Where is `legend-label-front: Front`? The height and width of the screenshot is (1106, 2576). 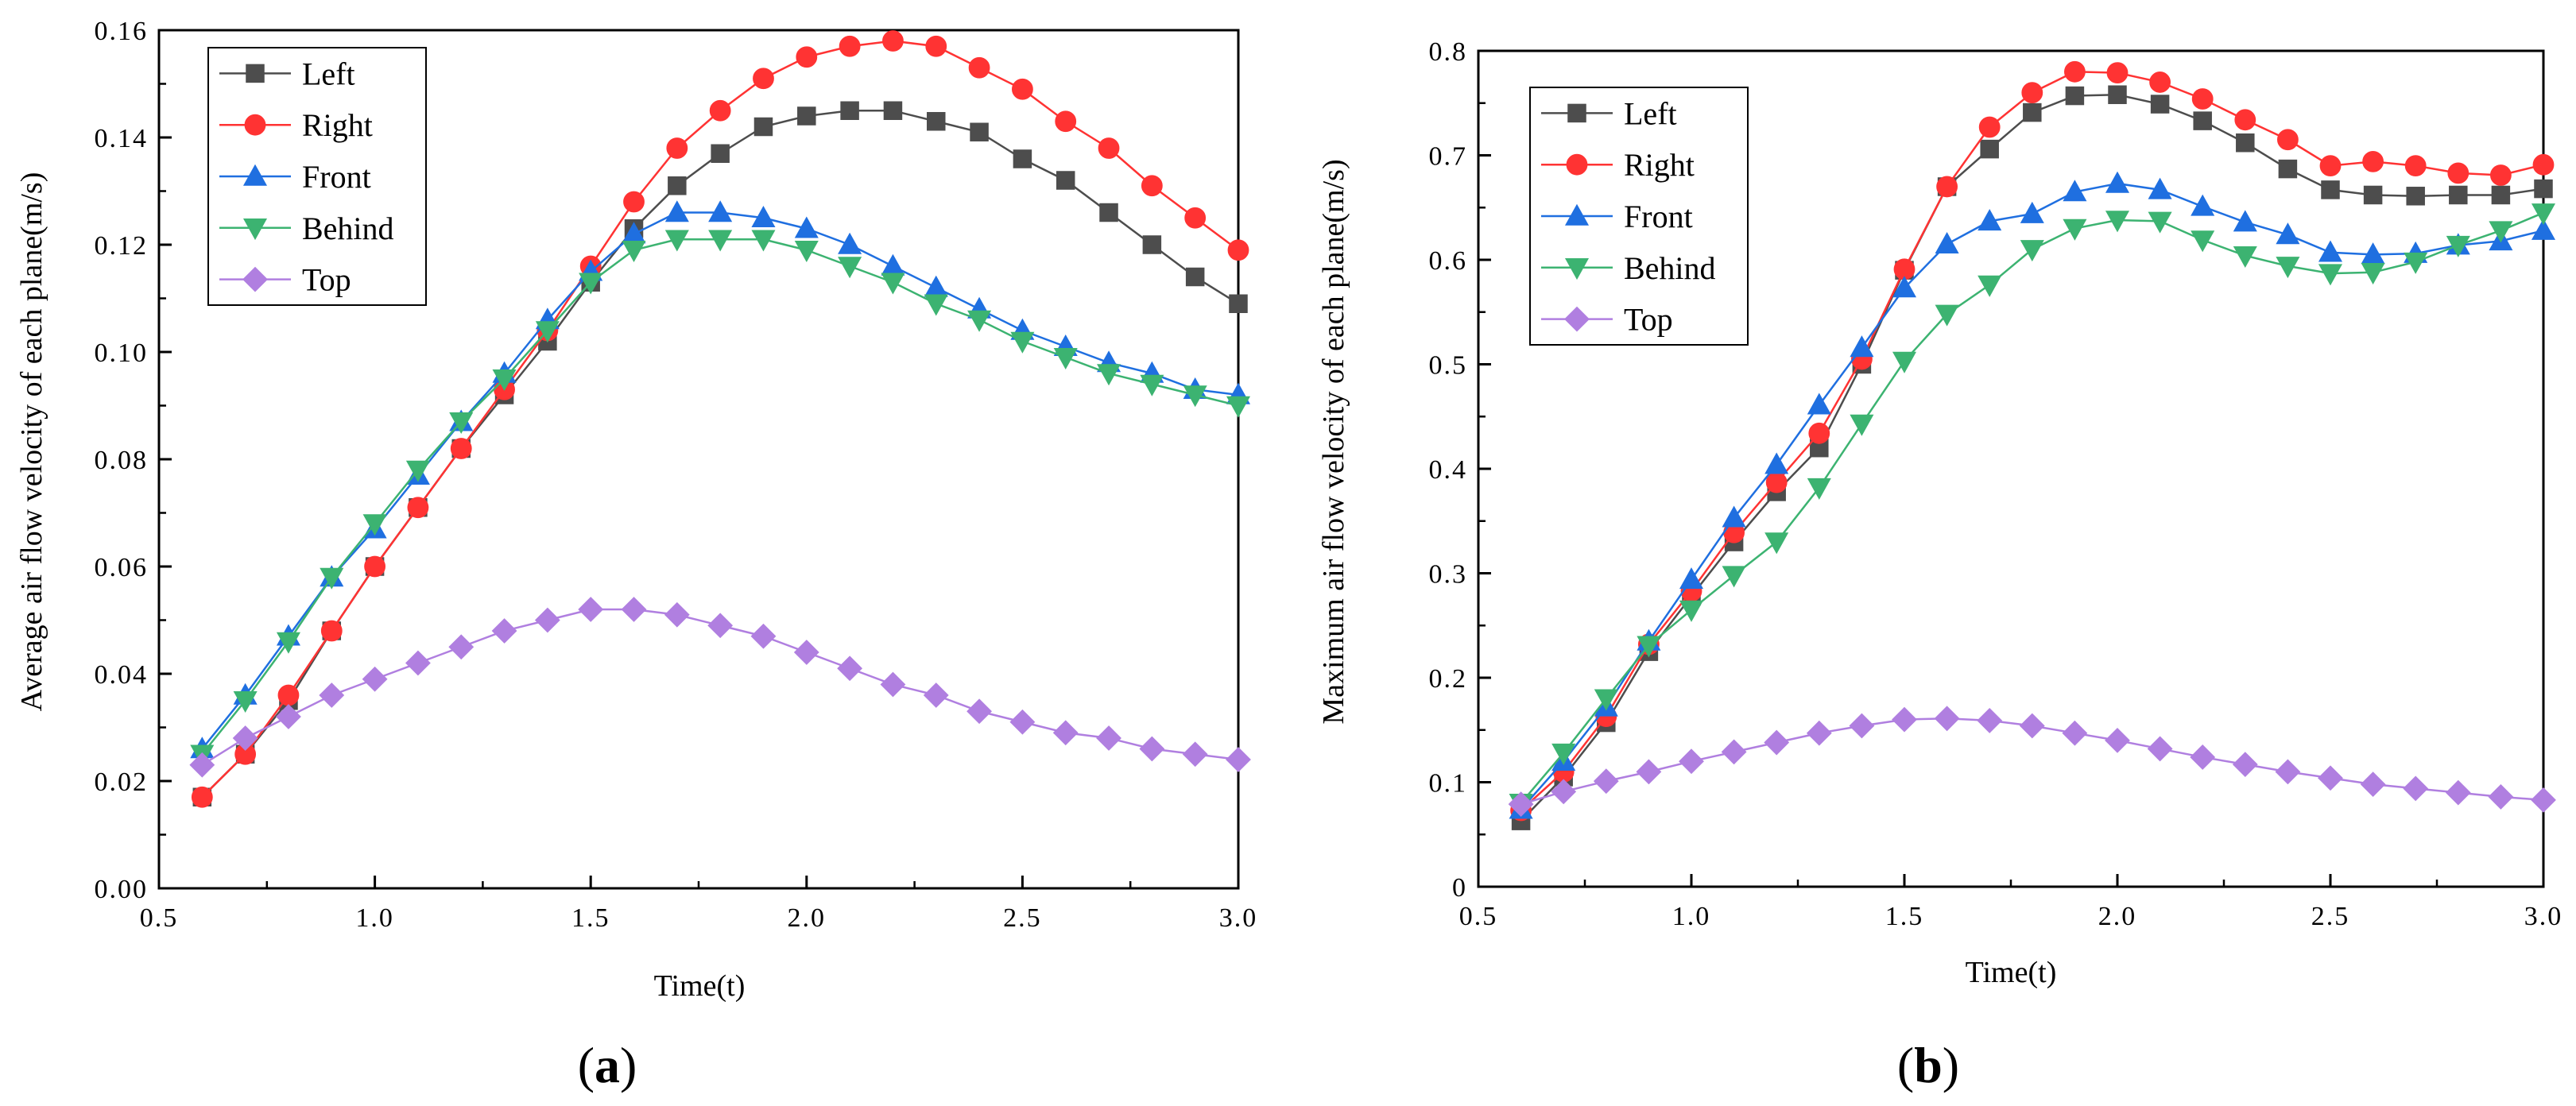
legend-label-front: Front is located at coordinates (336, 177).